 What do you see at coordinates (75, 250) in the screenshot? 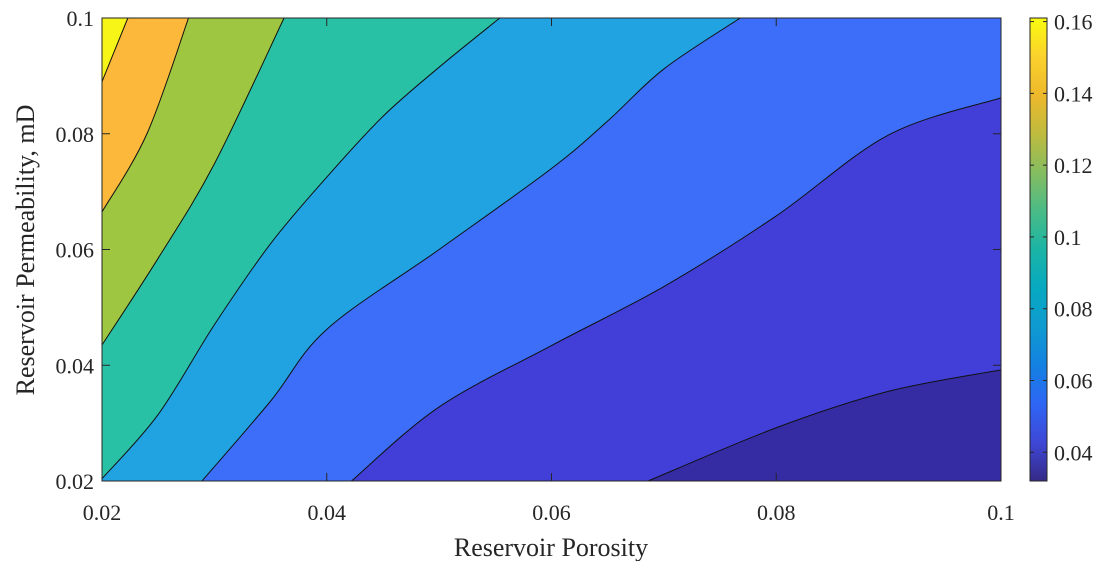
I see `y-tick-label: 0.06` at bounding box center [75, 250].